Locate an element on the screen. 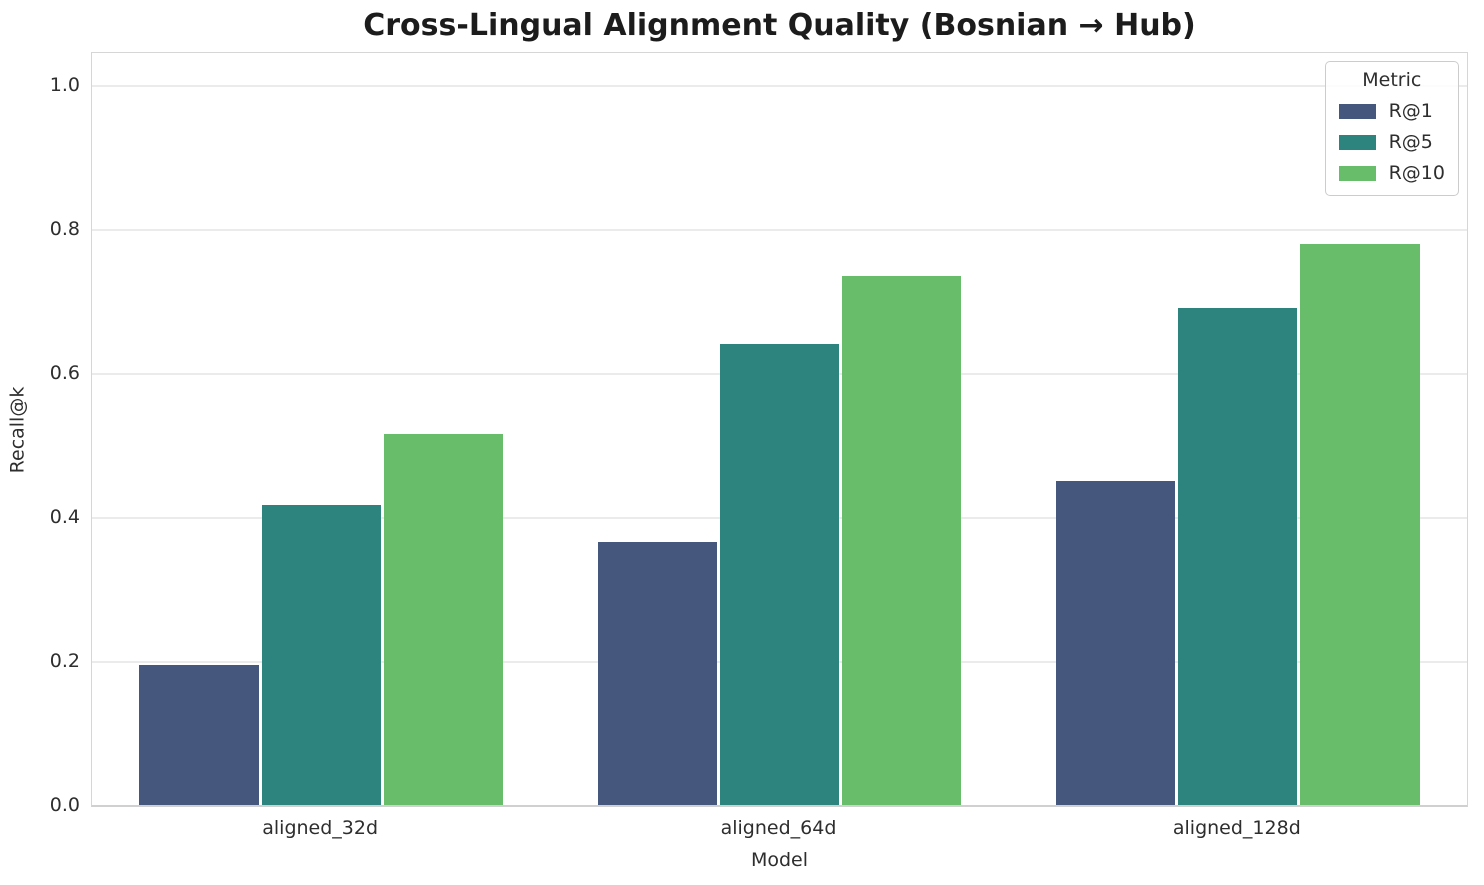  legend-item-R1: R@1 is located at coordinates (1391, 111).